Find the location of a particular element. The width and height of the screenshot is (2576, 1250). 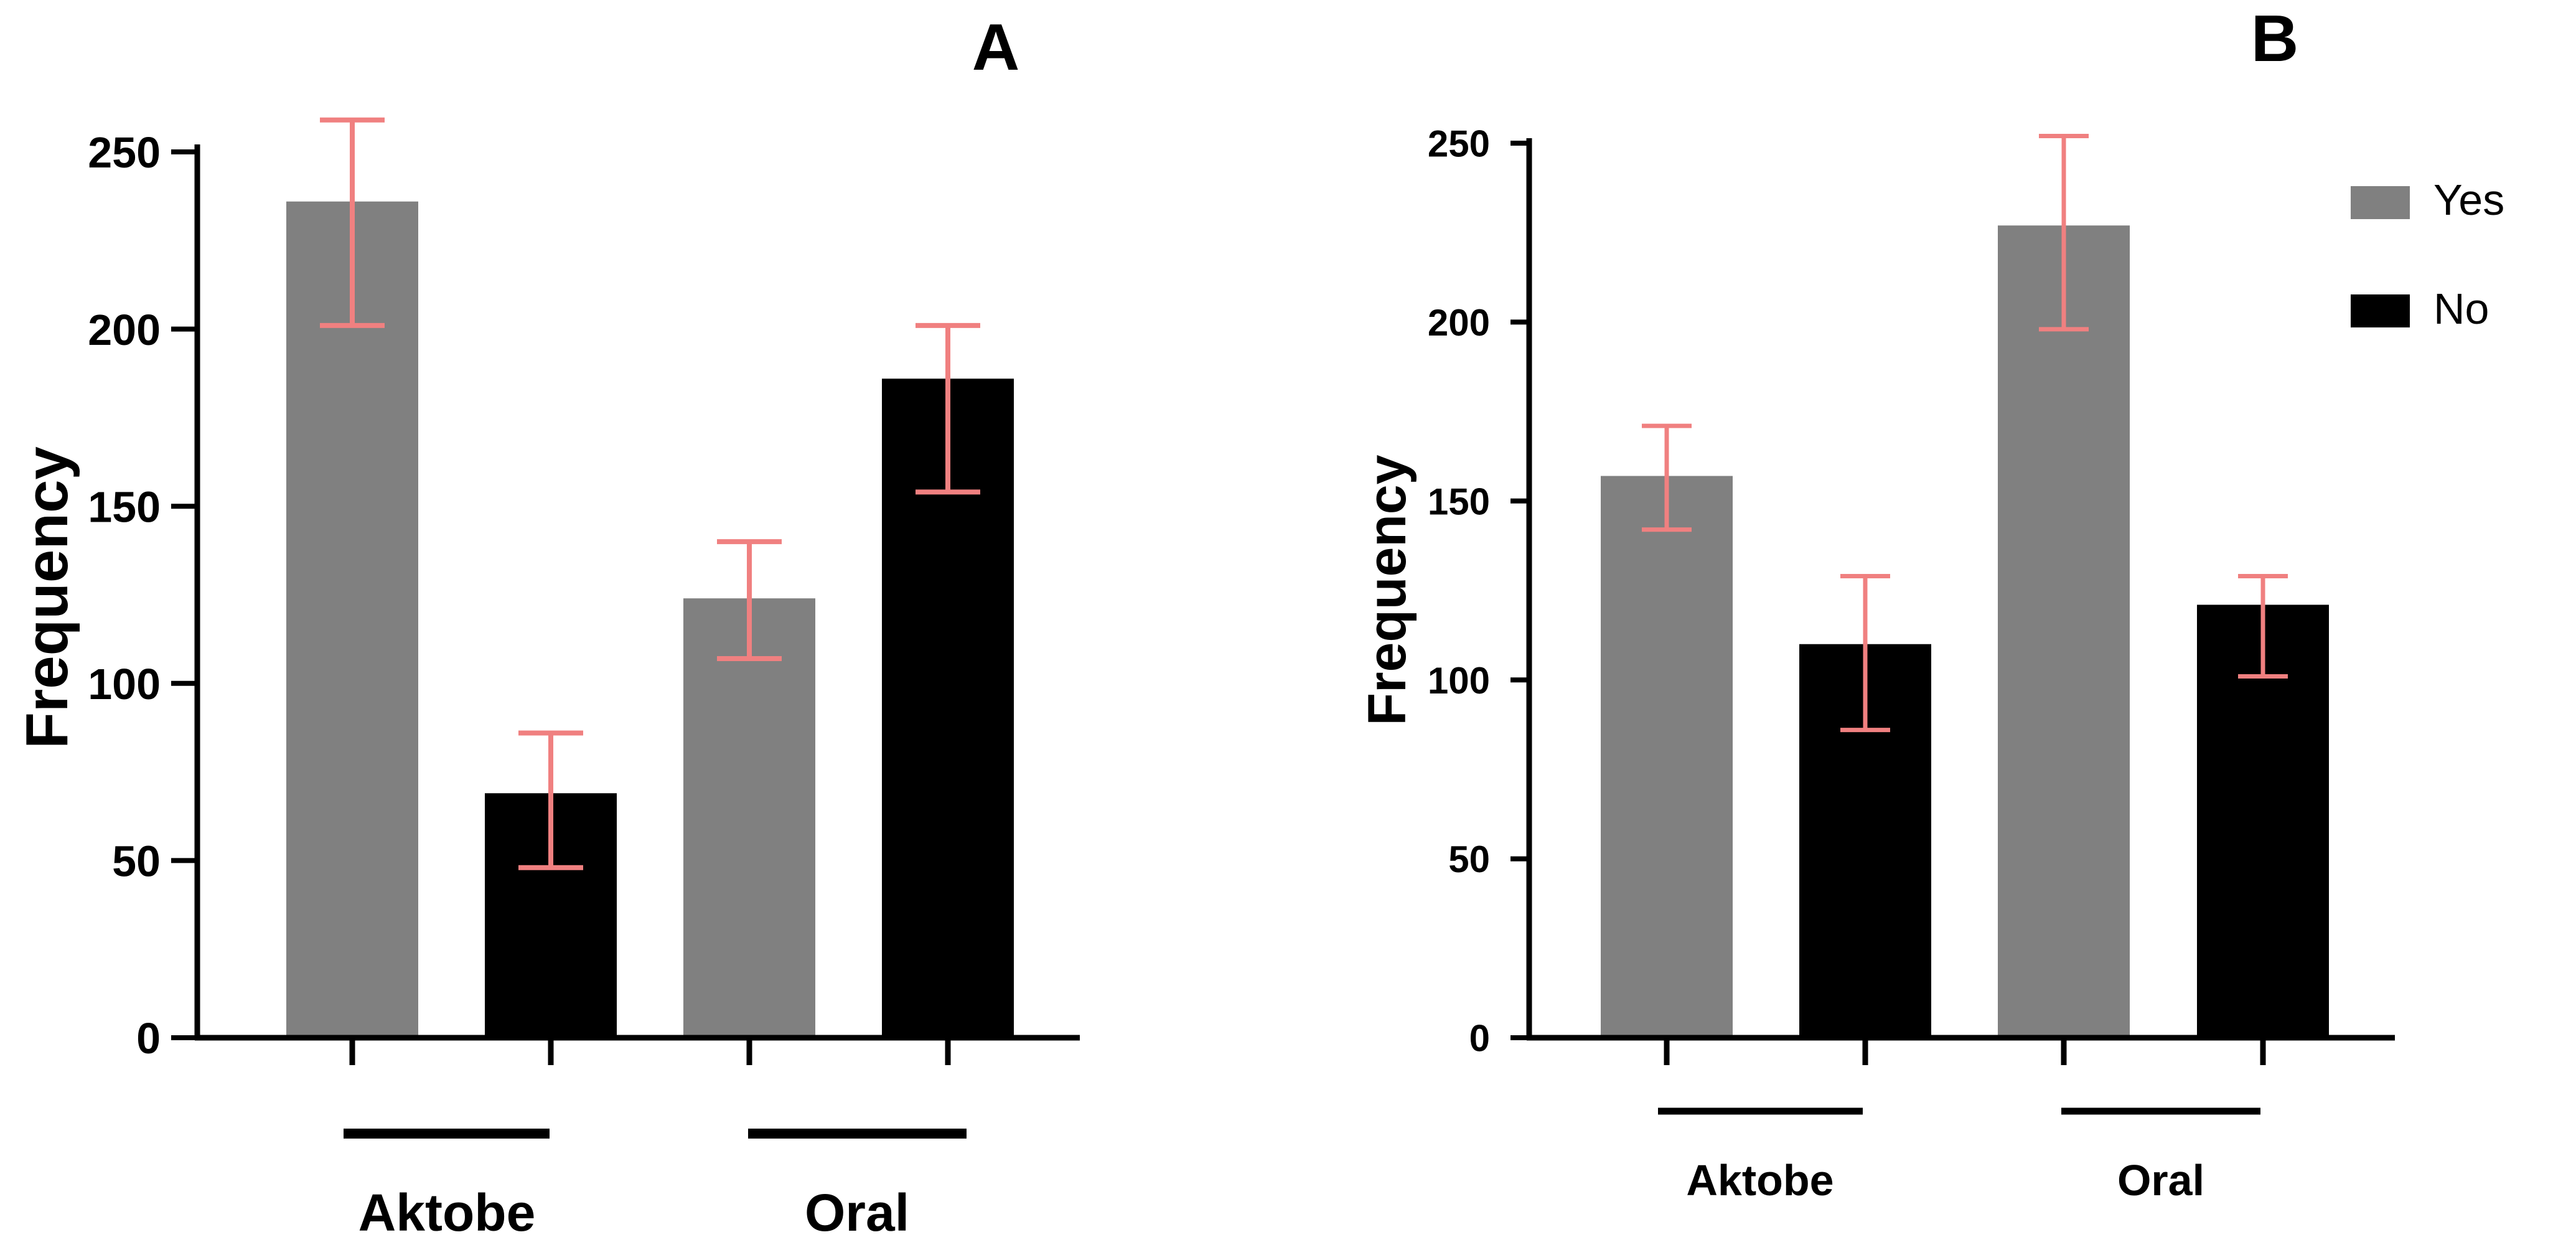

panel-b-x-ticks is located at coordinates (1965, 1051).